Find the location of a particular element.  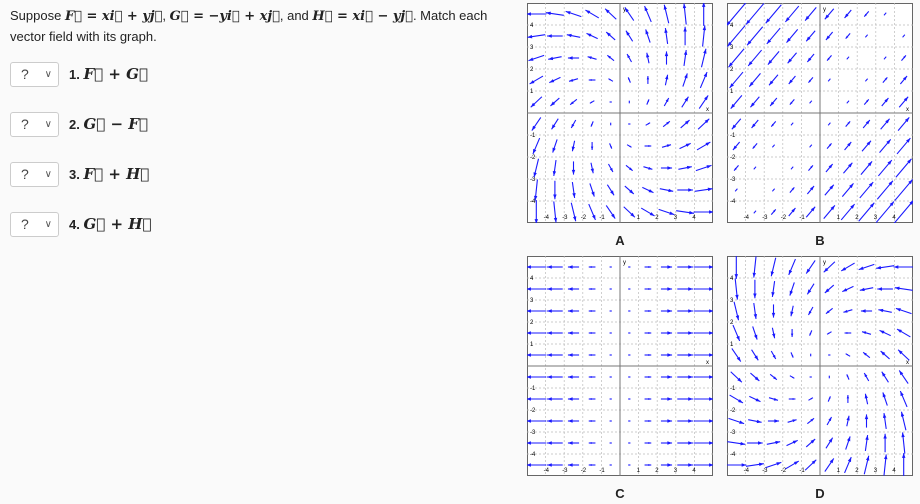

y-tick-label: 1 is located at coordinates (732, 345).